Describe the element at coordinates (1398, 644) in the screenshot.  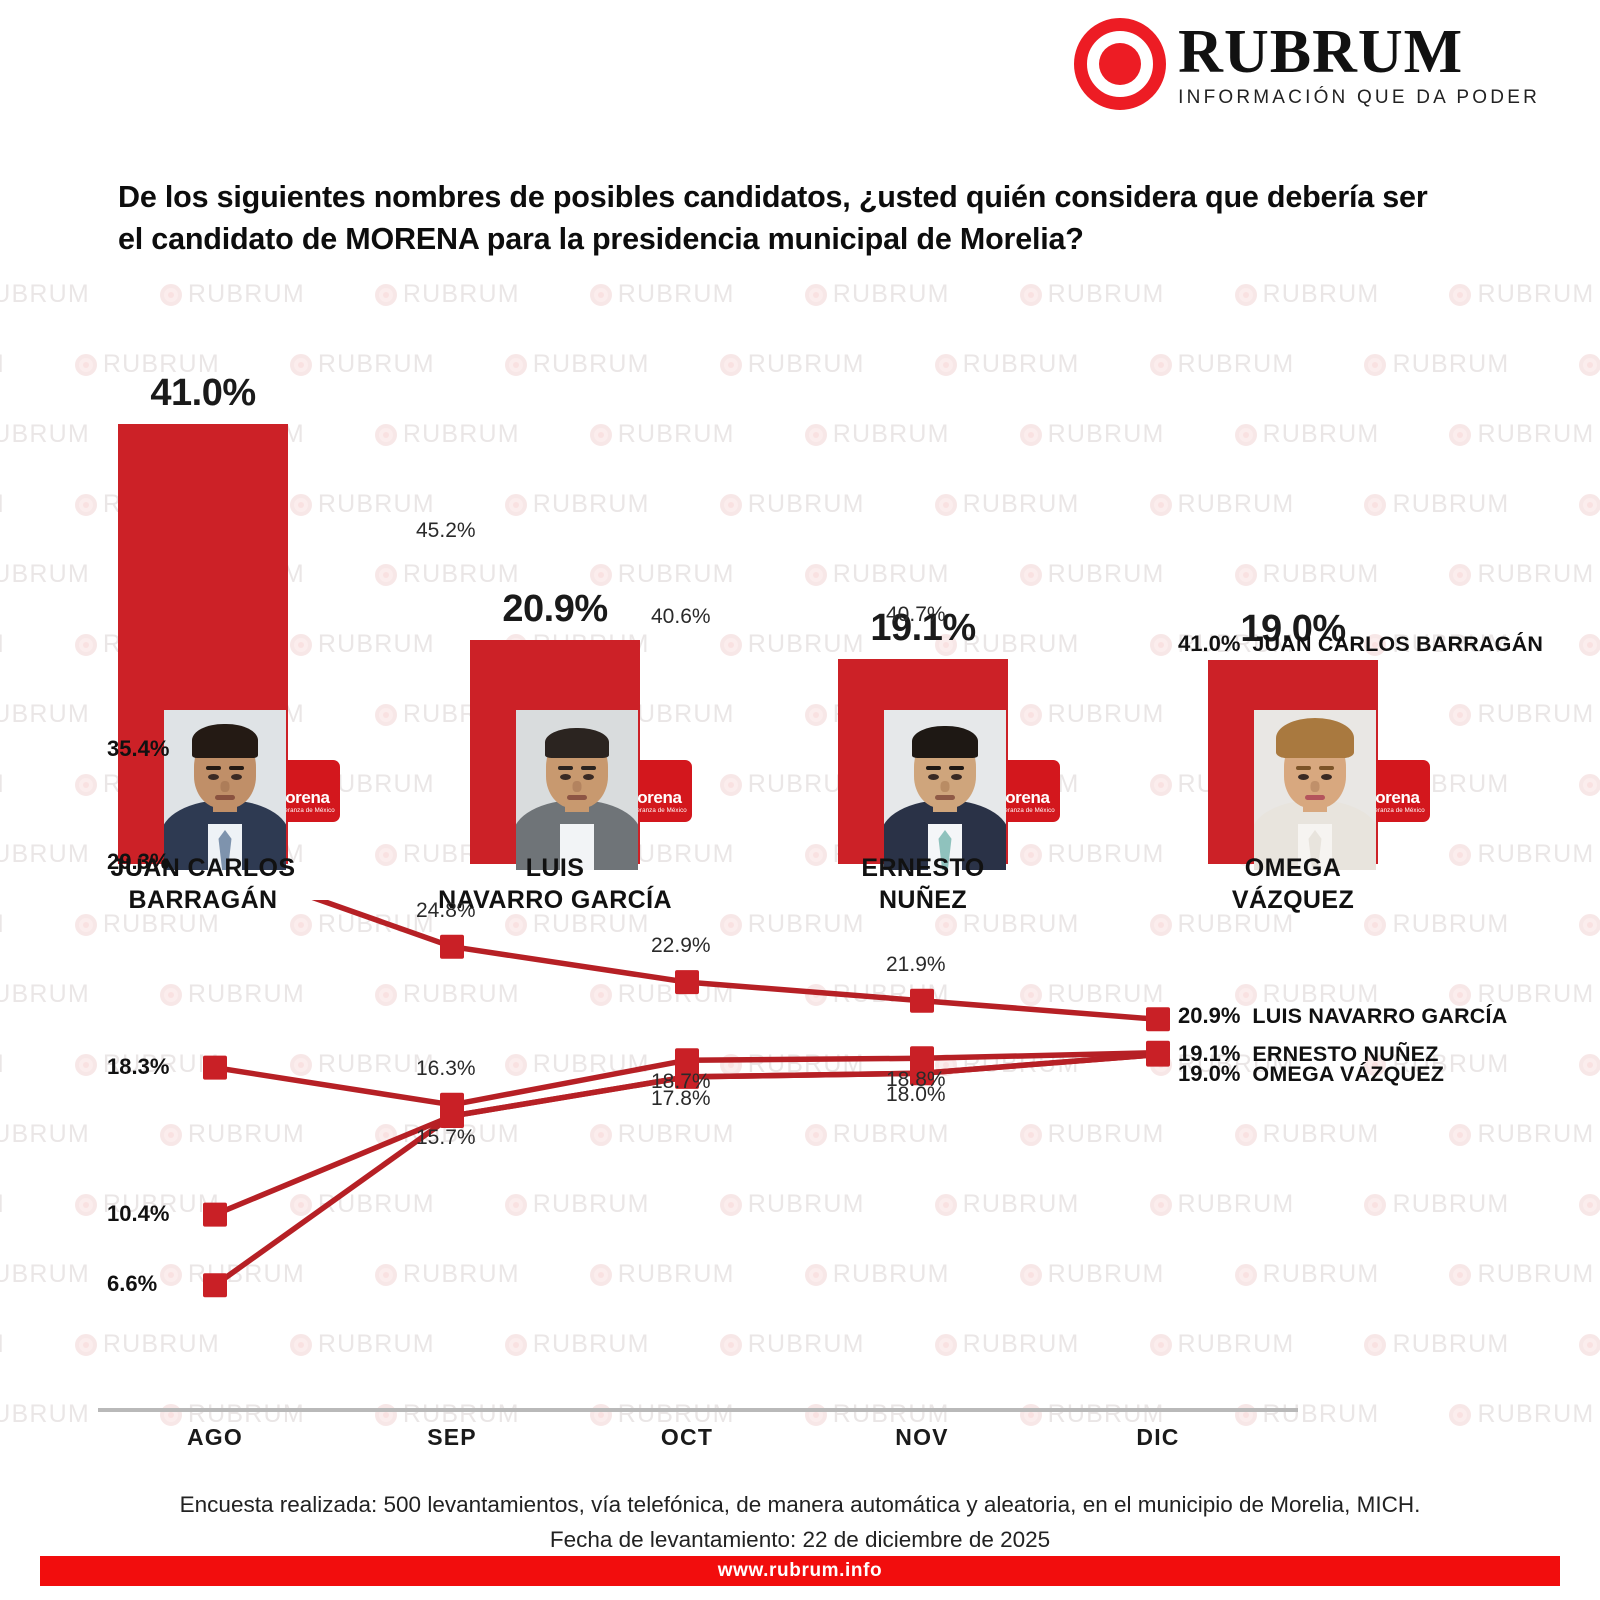
I see `legend-label: JUAN CARLOS BARRAGÁN` at that location.